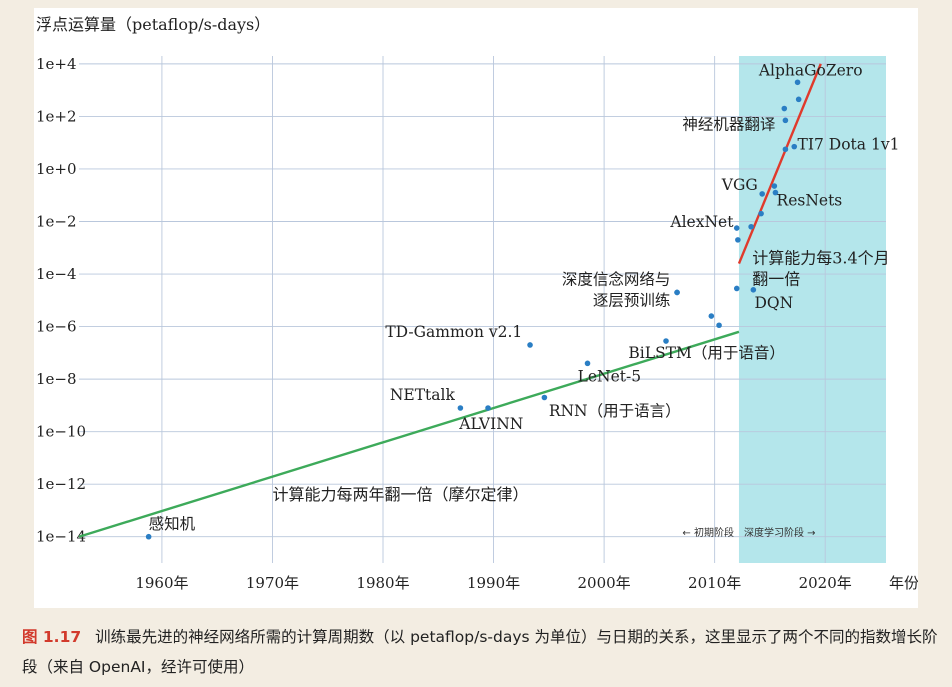  What do you see at coordinates (61, 537) in the screenshot?
I see `y-tick-label: 1e−14` at bounding box center [61, 537].